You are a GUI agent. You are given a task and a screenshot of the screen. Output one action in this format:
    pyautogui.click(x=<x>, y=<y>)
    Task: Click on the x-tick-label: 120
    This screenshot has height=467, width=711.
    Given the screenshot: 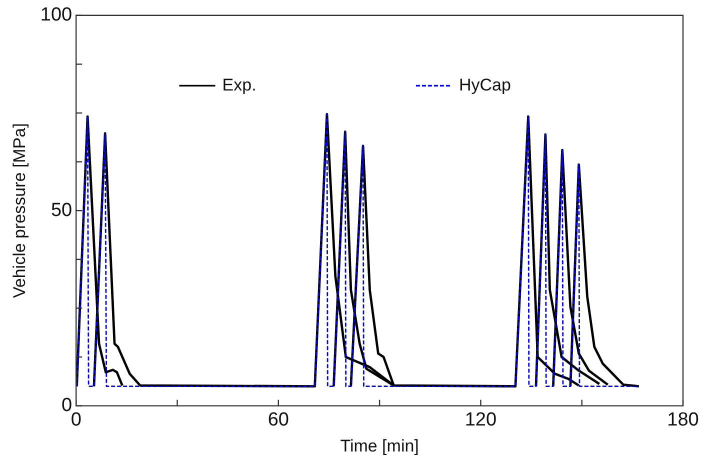 What is the action you would take?
    pyautogui.click(x=480, y=419)
    